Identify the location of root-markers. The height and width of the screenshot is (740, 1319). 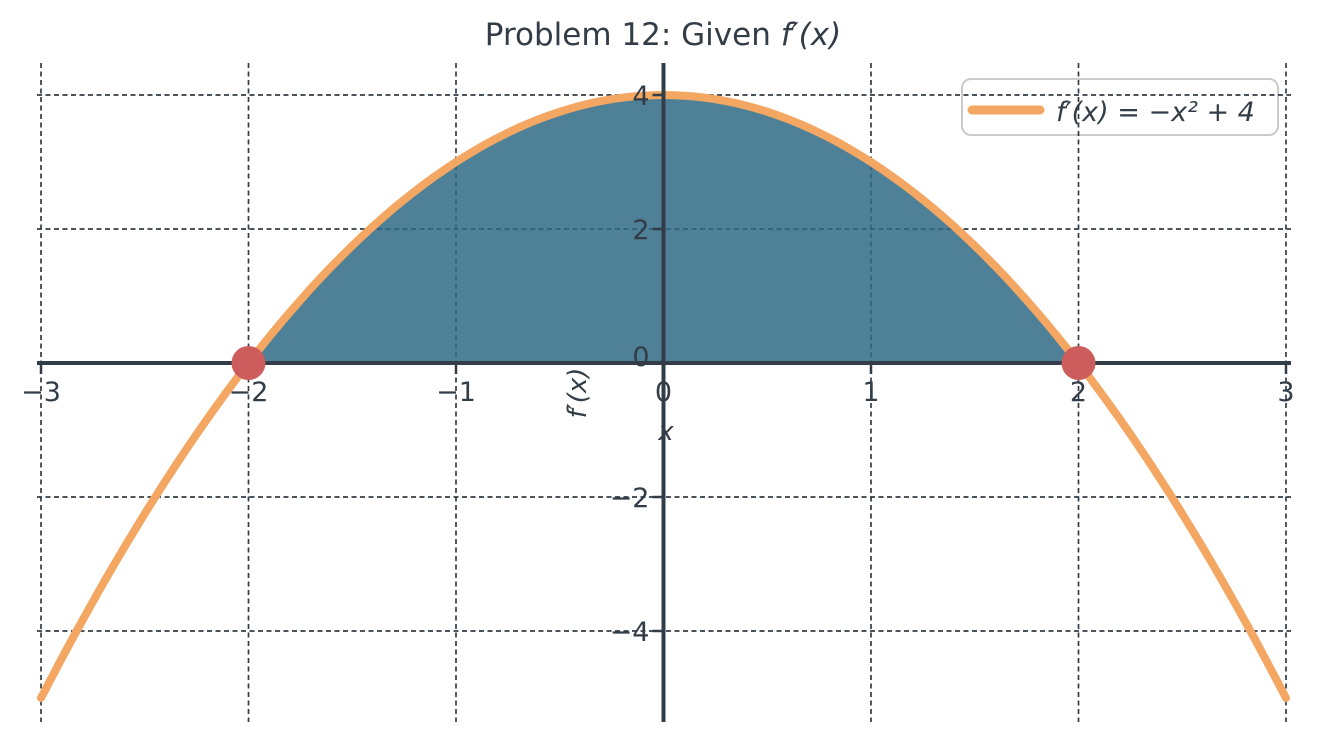
(663, 363).